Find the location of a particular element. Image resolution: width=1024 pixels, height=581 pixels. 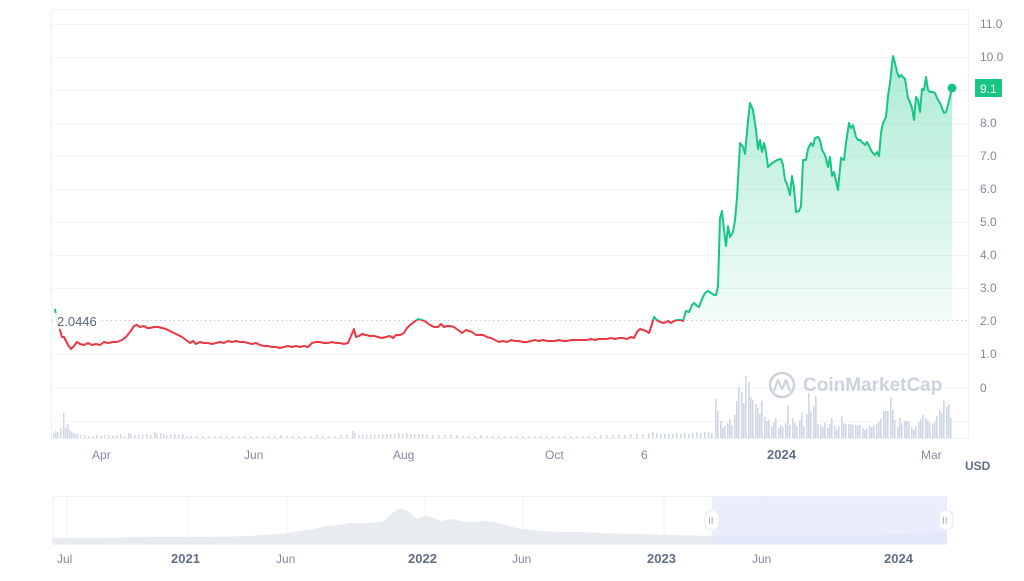

svg-text: Jul is located at coordinates (64, 559).